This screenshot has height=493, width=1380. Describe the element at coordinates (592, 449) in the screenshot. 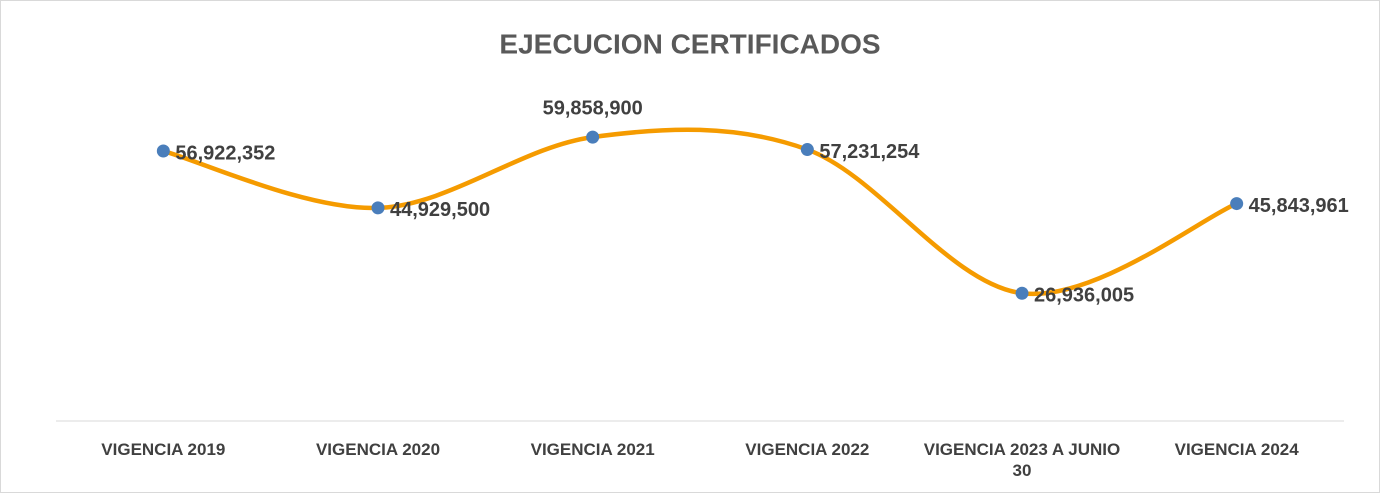

I see `x-tick-label: VIGENCIA 2021` at that location.